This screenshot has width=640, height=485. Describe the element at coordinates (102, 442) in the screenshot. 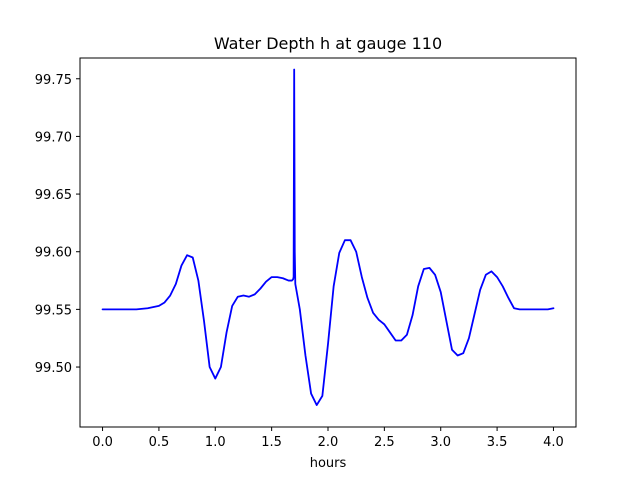

I see `x-tick-label: 0.0` at that location.